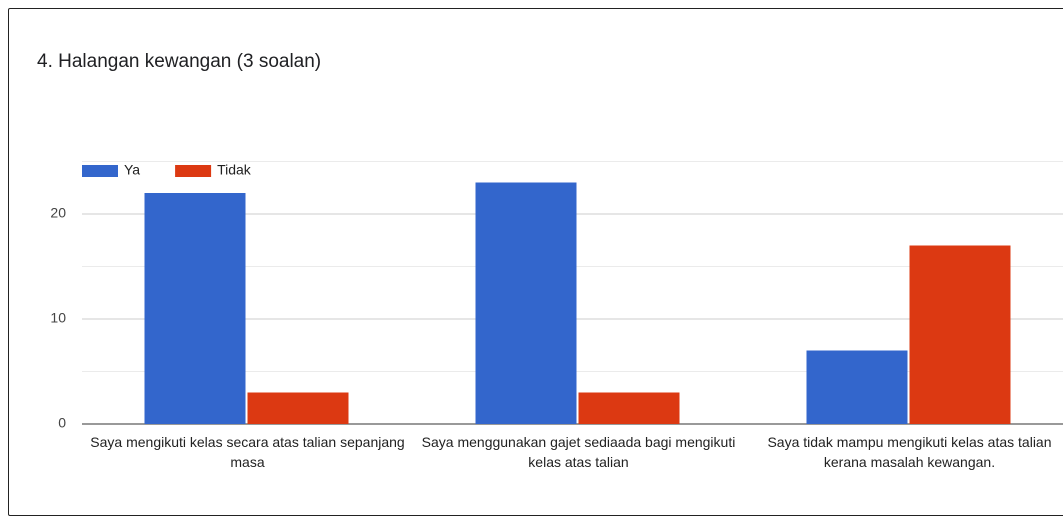 This screenshot has height=525, width=1063. What do you see at coordinates (58, 213) in the screenshot?
I see `y-tick-label: 20` at bounding box center [58, 213].